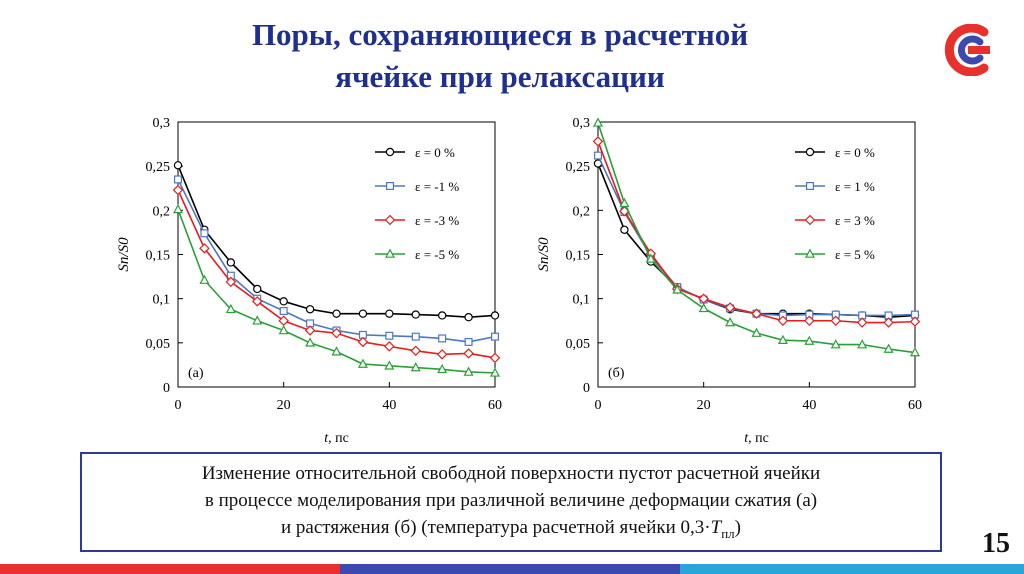 This screenshot has width=1024, height=574. I want to click on slide-title-line-1: Поры, сохраняющиеся в расчетной, so click(500, 34).